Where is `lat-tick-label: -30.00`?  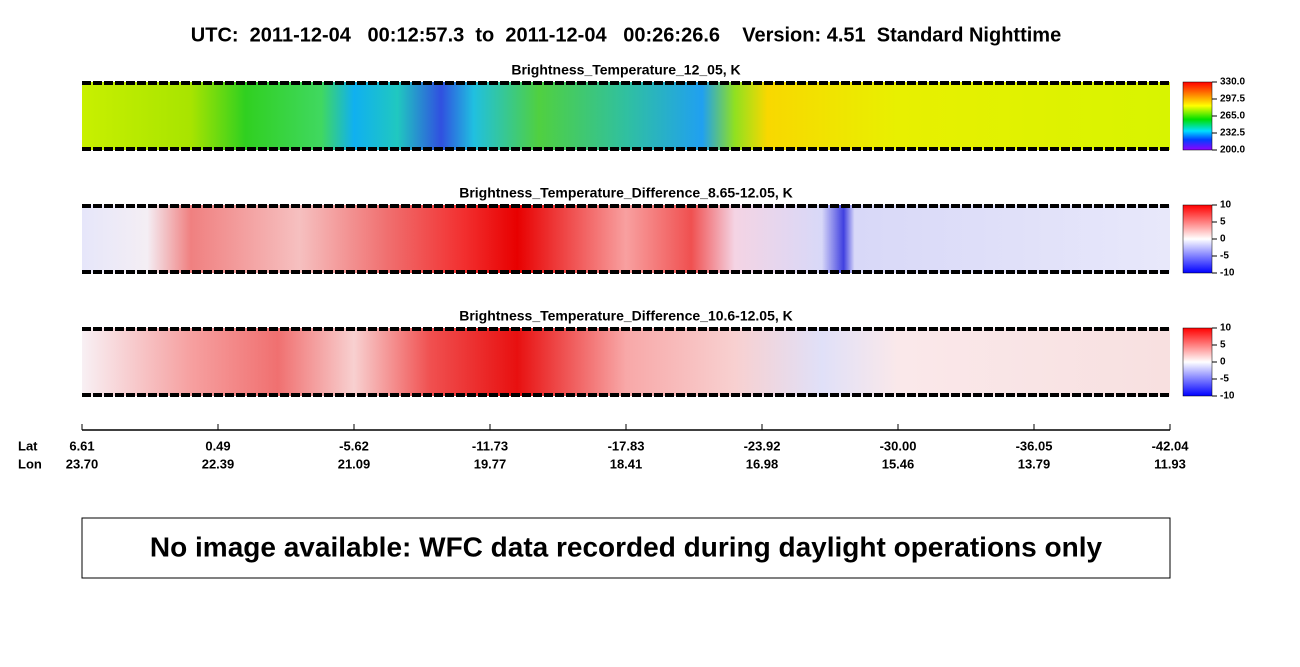
lat-tick-label: -30.00 is located at coordinates (898, 445).